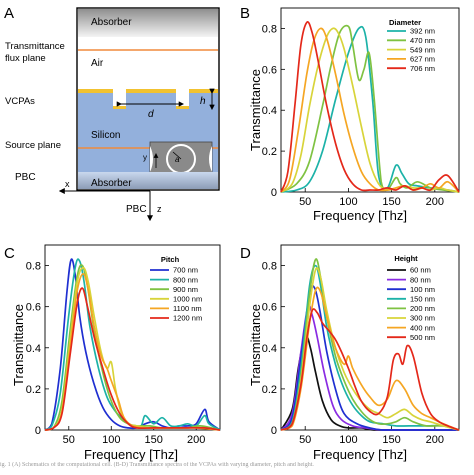  I want to click on panel-d-xtick-label: 200, so click(435, 440).